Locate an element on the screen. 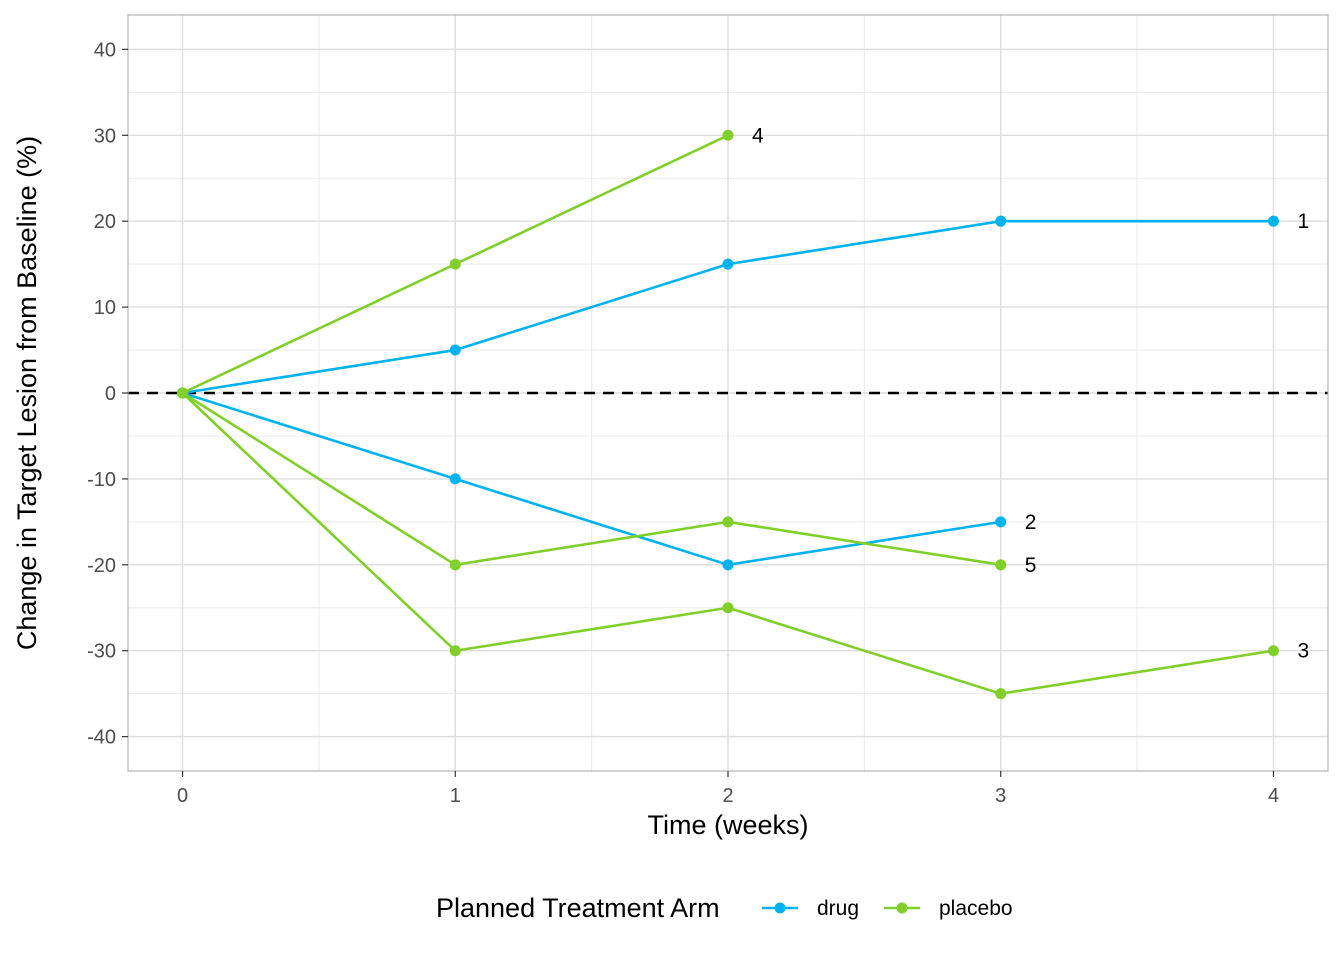  legend-items: drug placebo is located at coordinates (887, 908).